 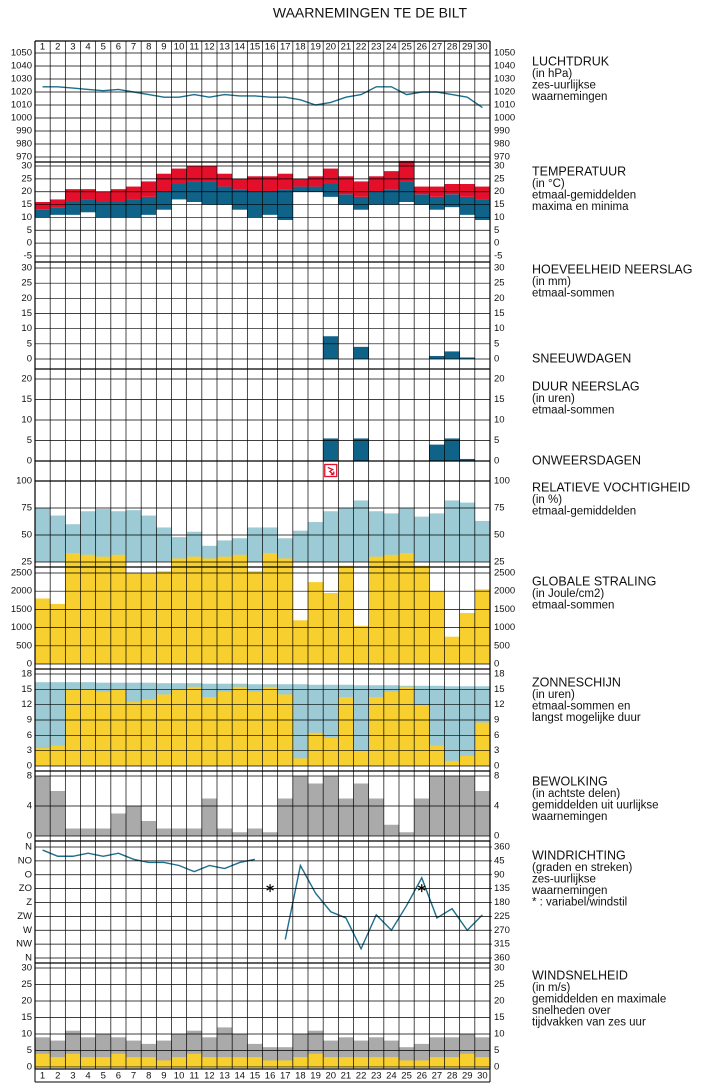 I want to click on y-tick-label-right: 8, so click(x=496, y=776).